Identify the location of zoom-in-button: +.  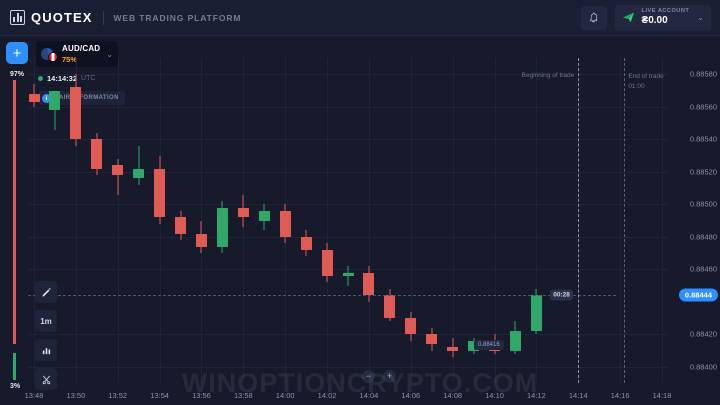
(389, 376).